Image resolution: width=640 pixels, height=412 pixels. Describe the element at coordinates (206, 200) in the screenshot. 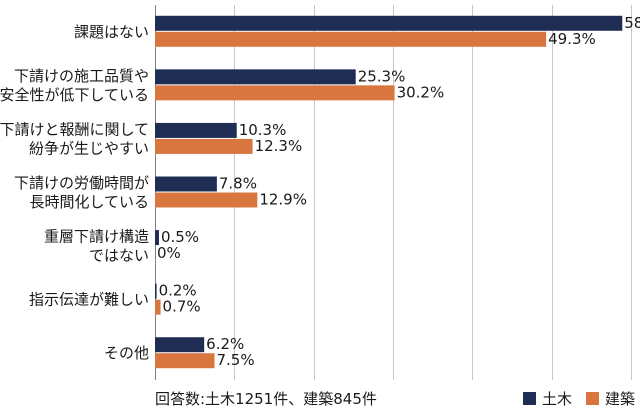

I see `bar-建築-3` at that location.